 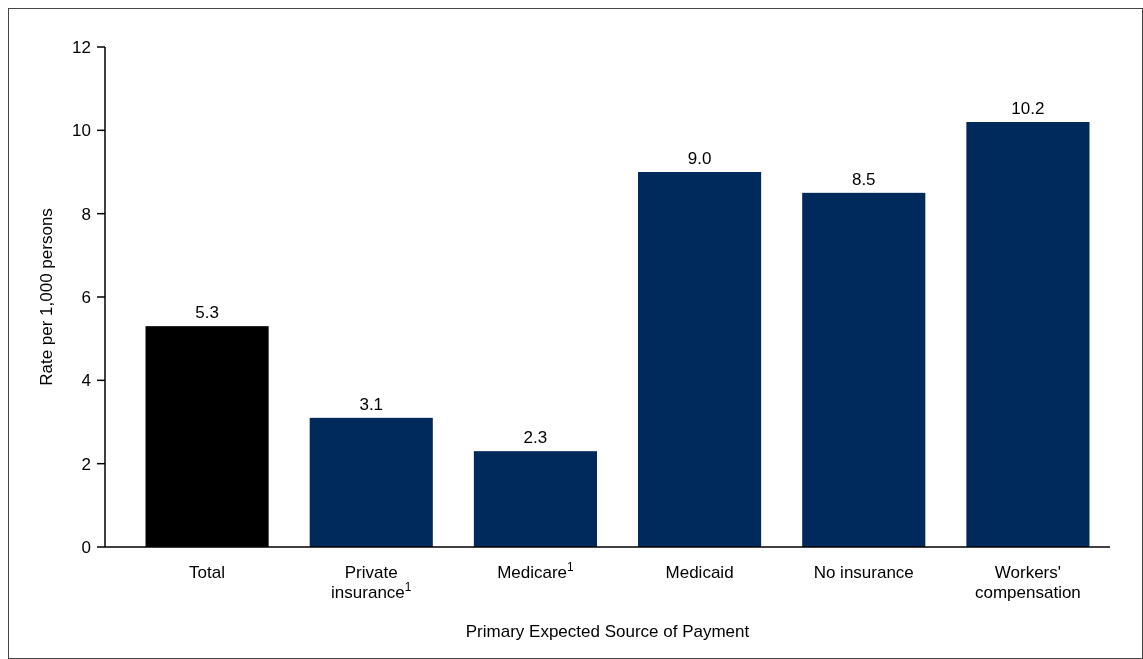 What do you see at coordinates (536, 571) in the screenshot?
I see `x-tick-label: Medicare$^{1}$` at bounding box center [536, 571].